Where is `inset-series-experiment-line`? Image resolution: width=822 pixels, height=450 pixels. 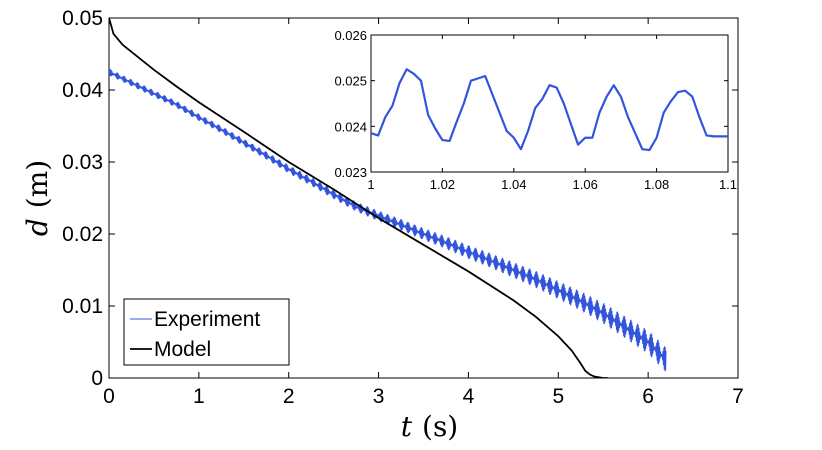 inset-series-experiment-line is located at coordinates (549, 110).